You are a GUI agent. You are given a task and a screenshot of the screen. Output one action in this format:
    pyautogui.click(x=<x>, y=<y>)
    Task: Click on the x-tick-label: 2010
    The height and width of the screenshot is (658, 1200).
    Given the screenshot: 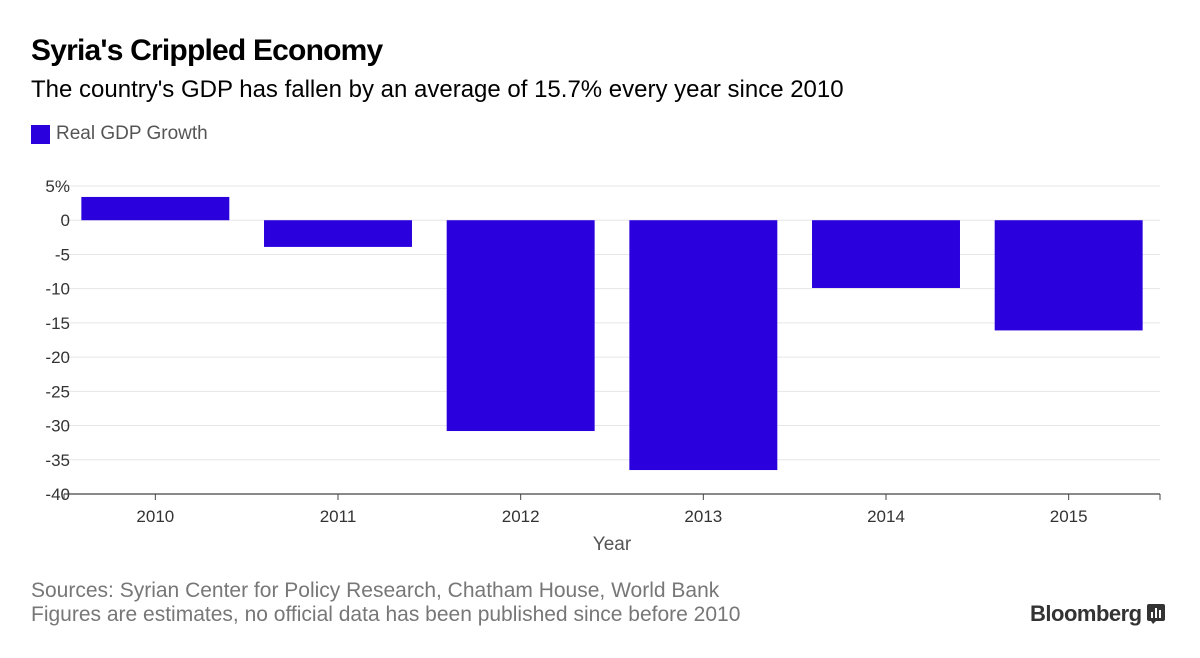 What is the action you would take?
    pyautogui.click(x=155, y=516)
    